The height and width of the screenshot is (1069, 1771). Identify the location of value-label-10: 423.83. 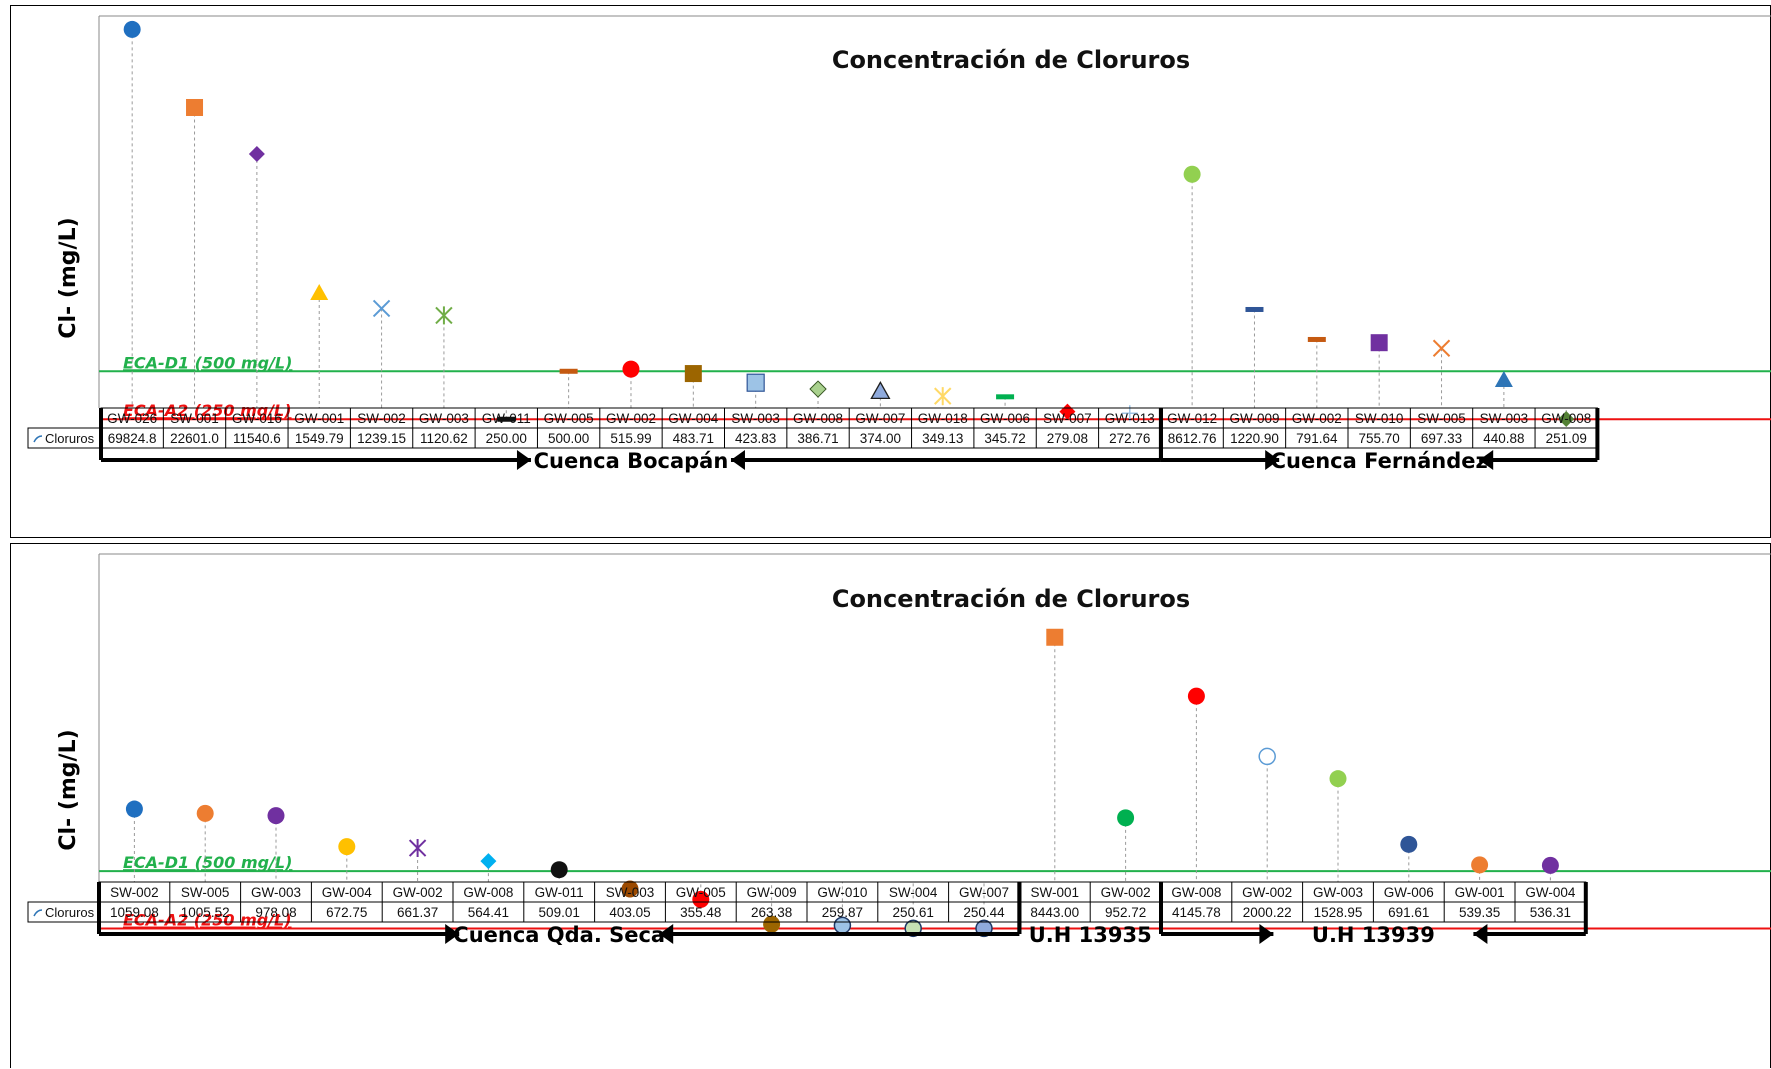
(755, 438).